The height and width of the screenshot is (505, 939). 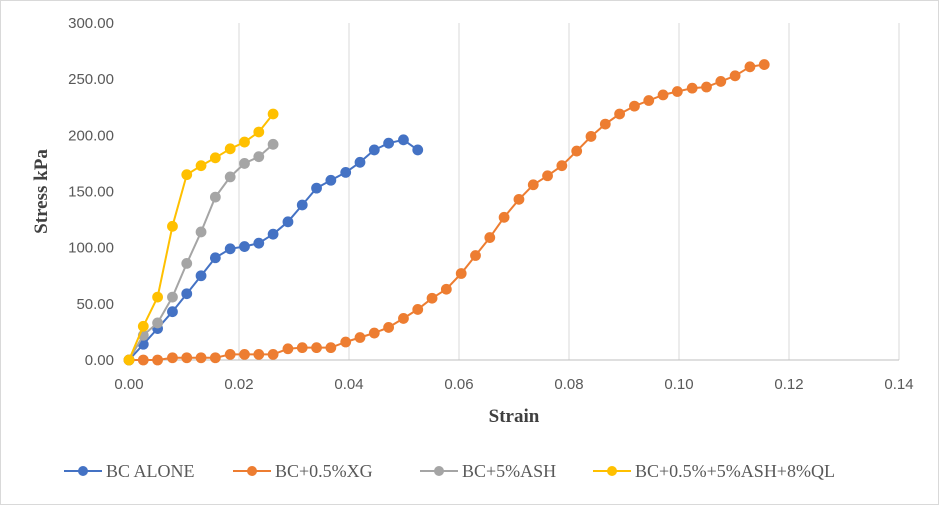 I want to click on legend-item: BC ALONE, so click(x=129, y=471).